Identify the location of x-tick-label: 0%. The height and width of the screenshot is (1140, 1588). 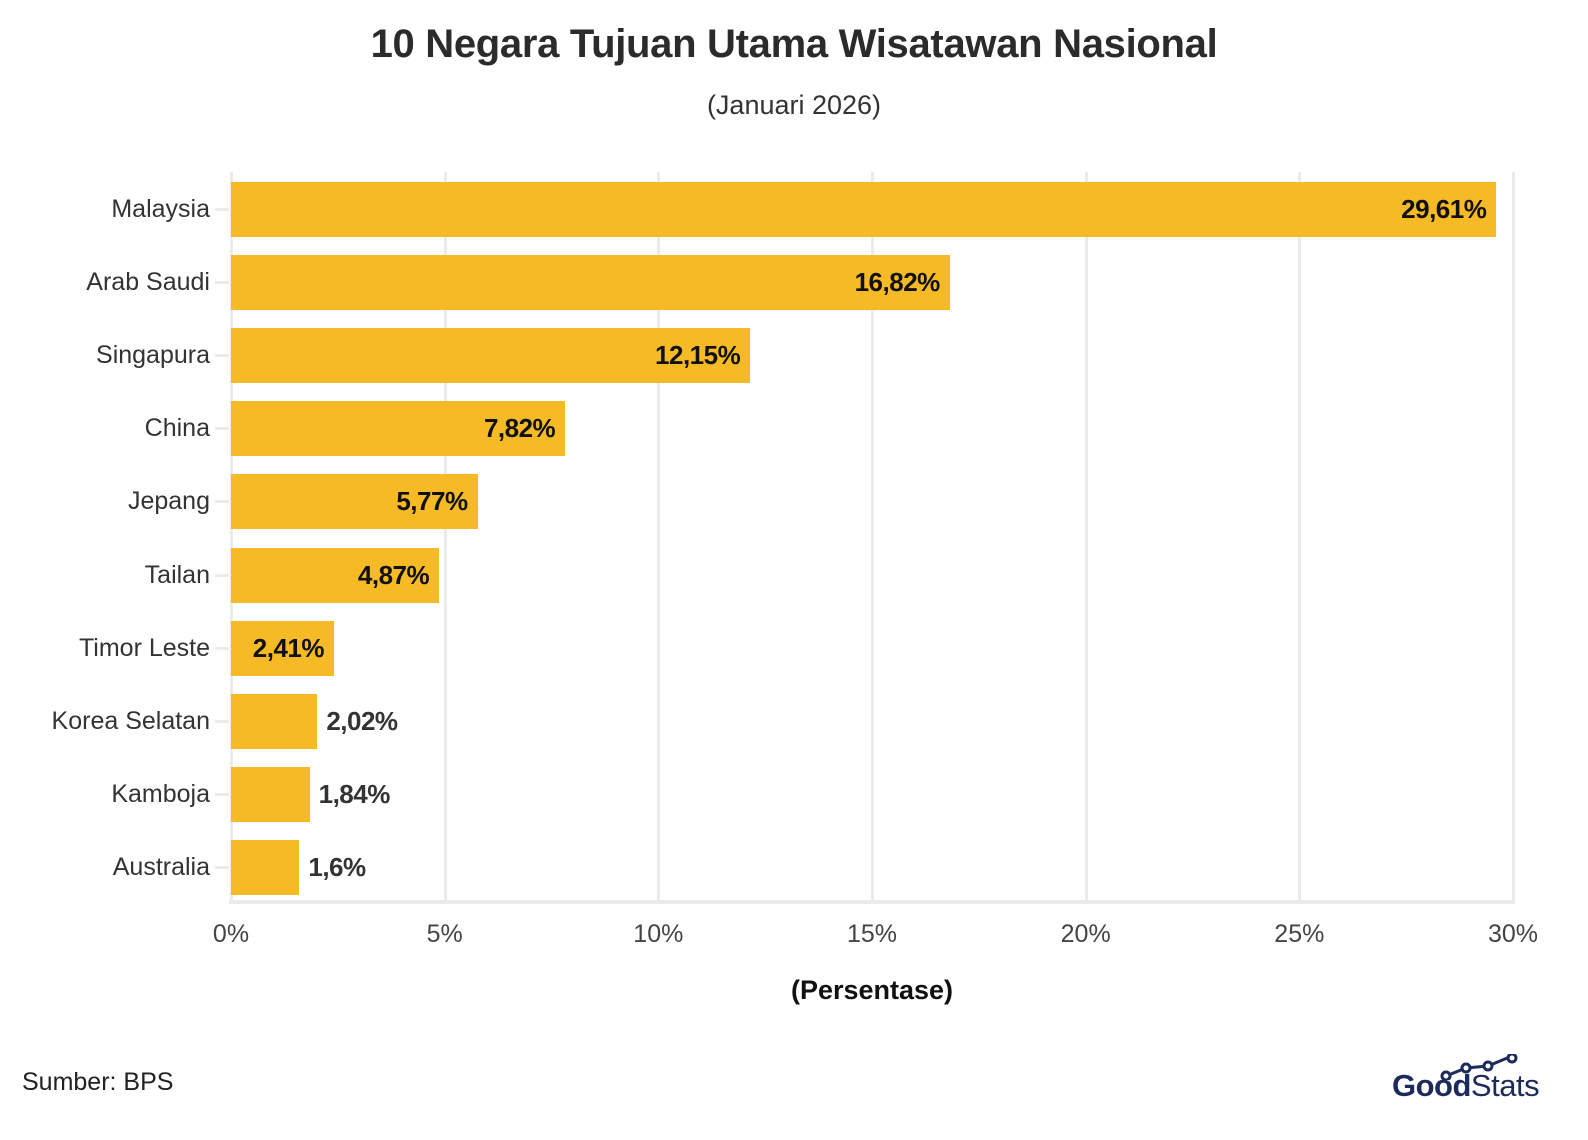
(231, 934).